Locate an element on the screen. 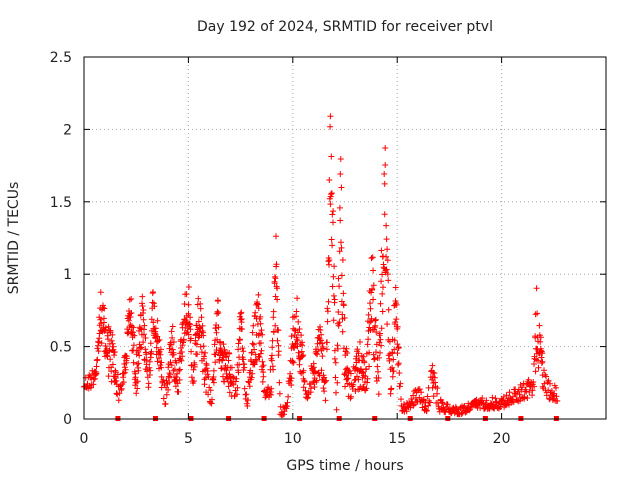 This screenshot has height=480, width=640. y-tick-label: 1.5 is located at coordinates (61, 203).